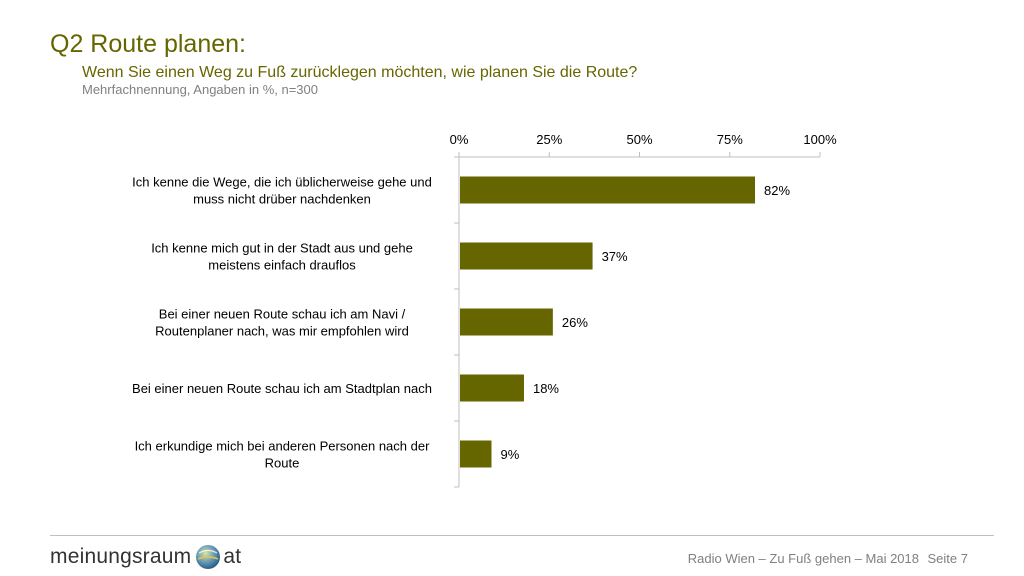  Describe the element at coordinates (615, 256) in the screenshot. I see `data-label: 37%` at that location.